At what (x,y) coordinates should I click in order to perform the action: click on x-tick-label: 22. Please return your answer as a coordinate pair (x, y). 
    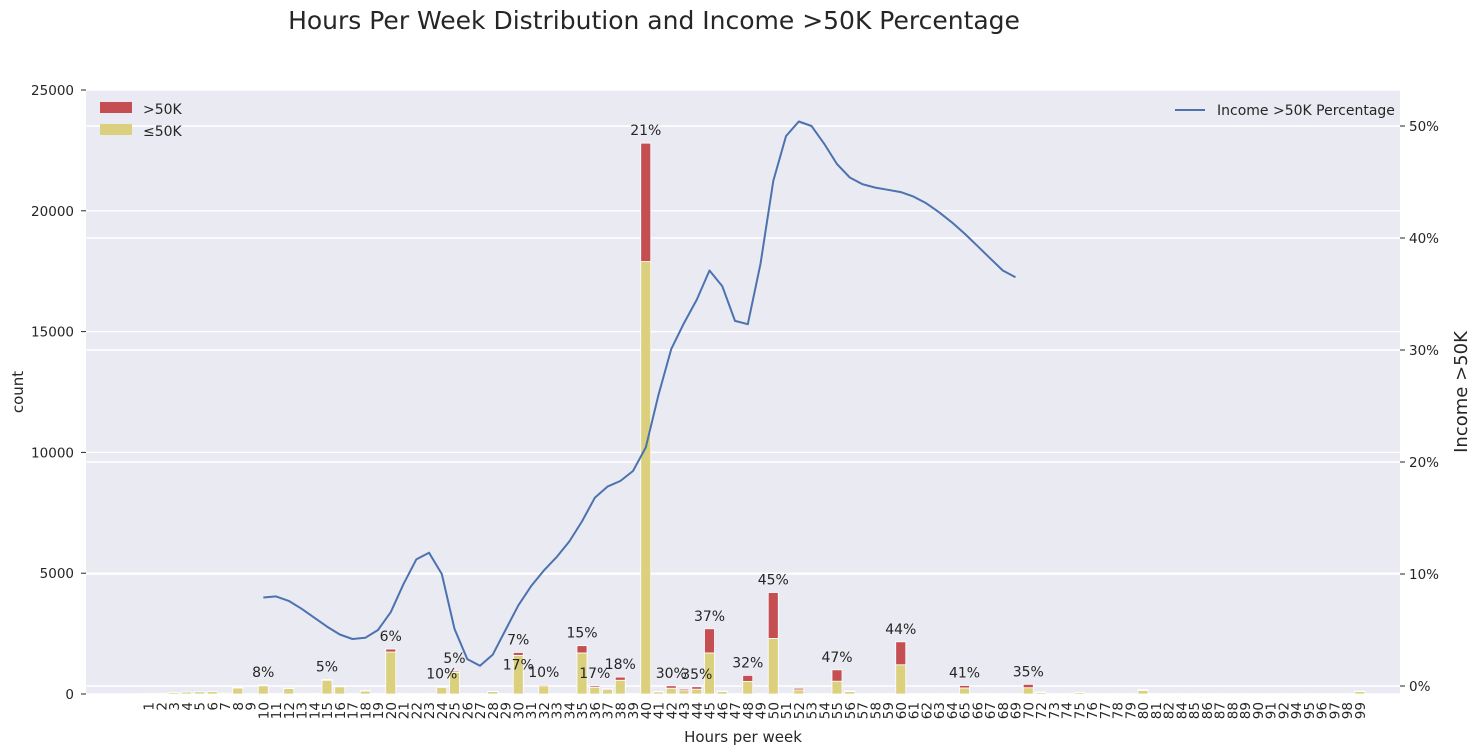
    Looking at the image, I should click on (417, 710).